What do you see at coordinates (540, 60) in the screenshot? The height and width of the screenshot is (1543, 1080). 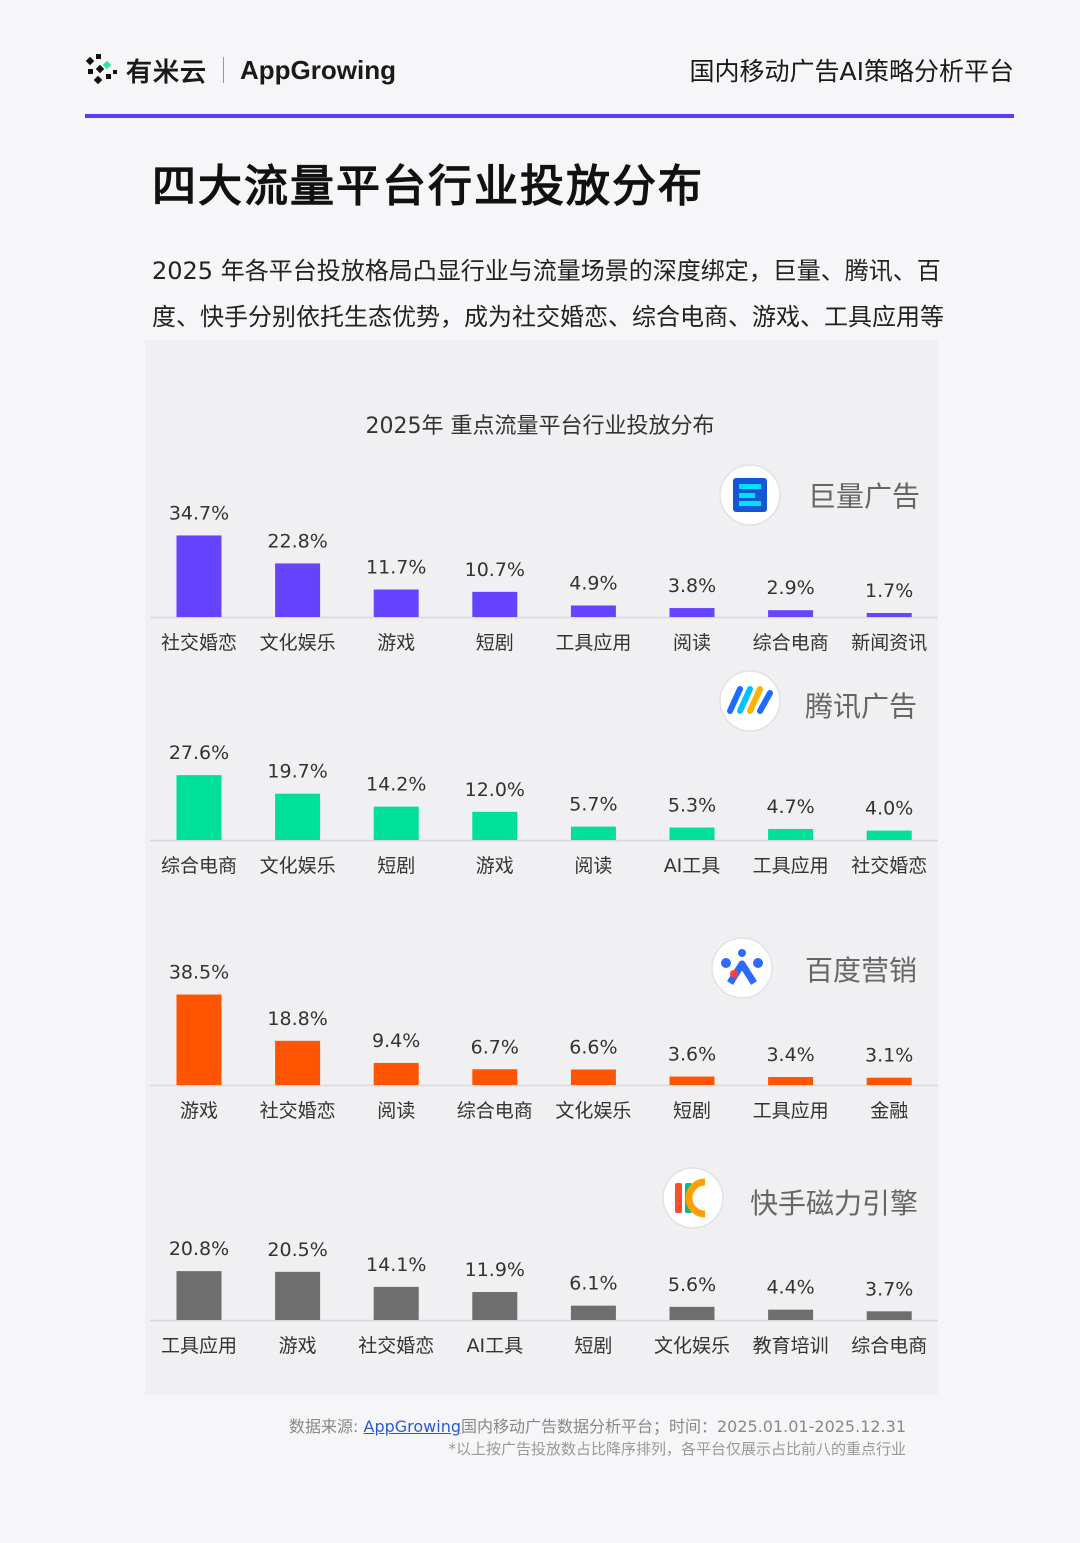 I see `header: 有米云 AppGrowing 国内移动广告AI策略分析平台` at bounding box center [540, 60].